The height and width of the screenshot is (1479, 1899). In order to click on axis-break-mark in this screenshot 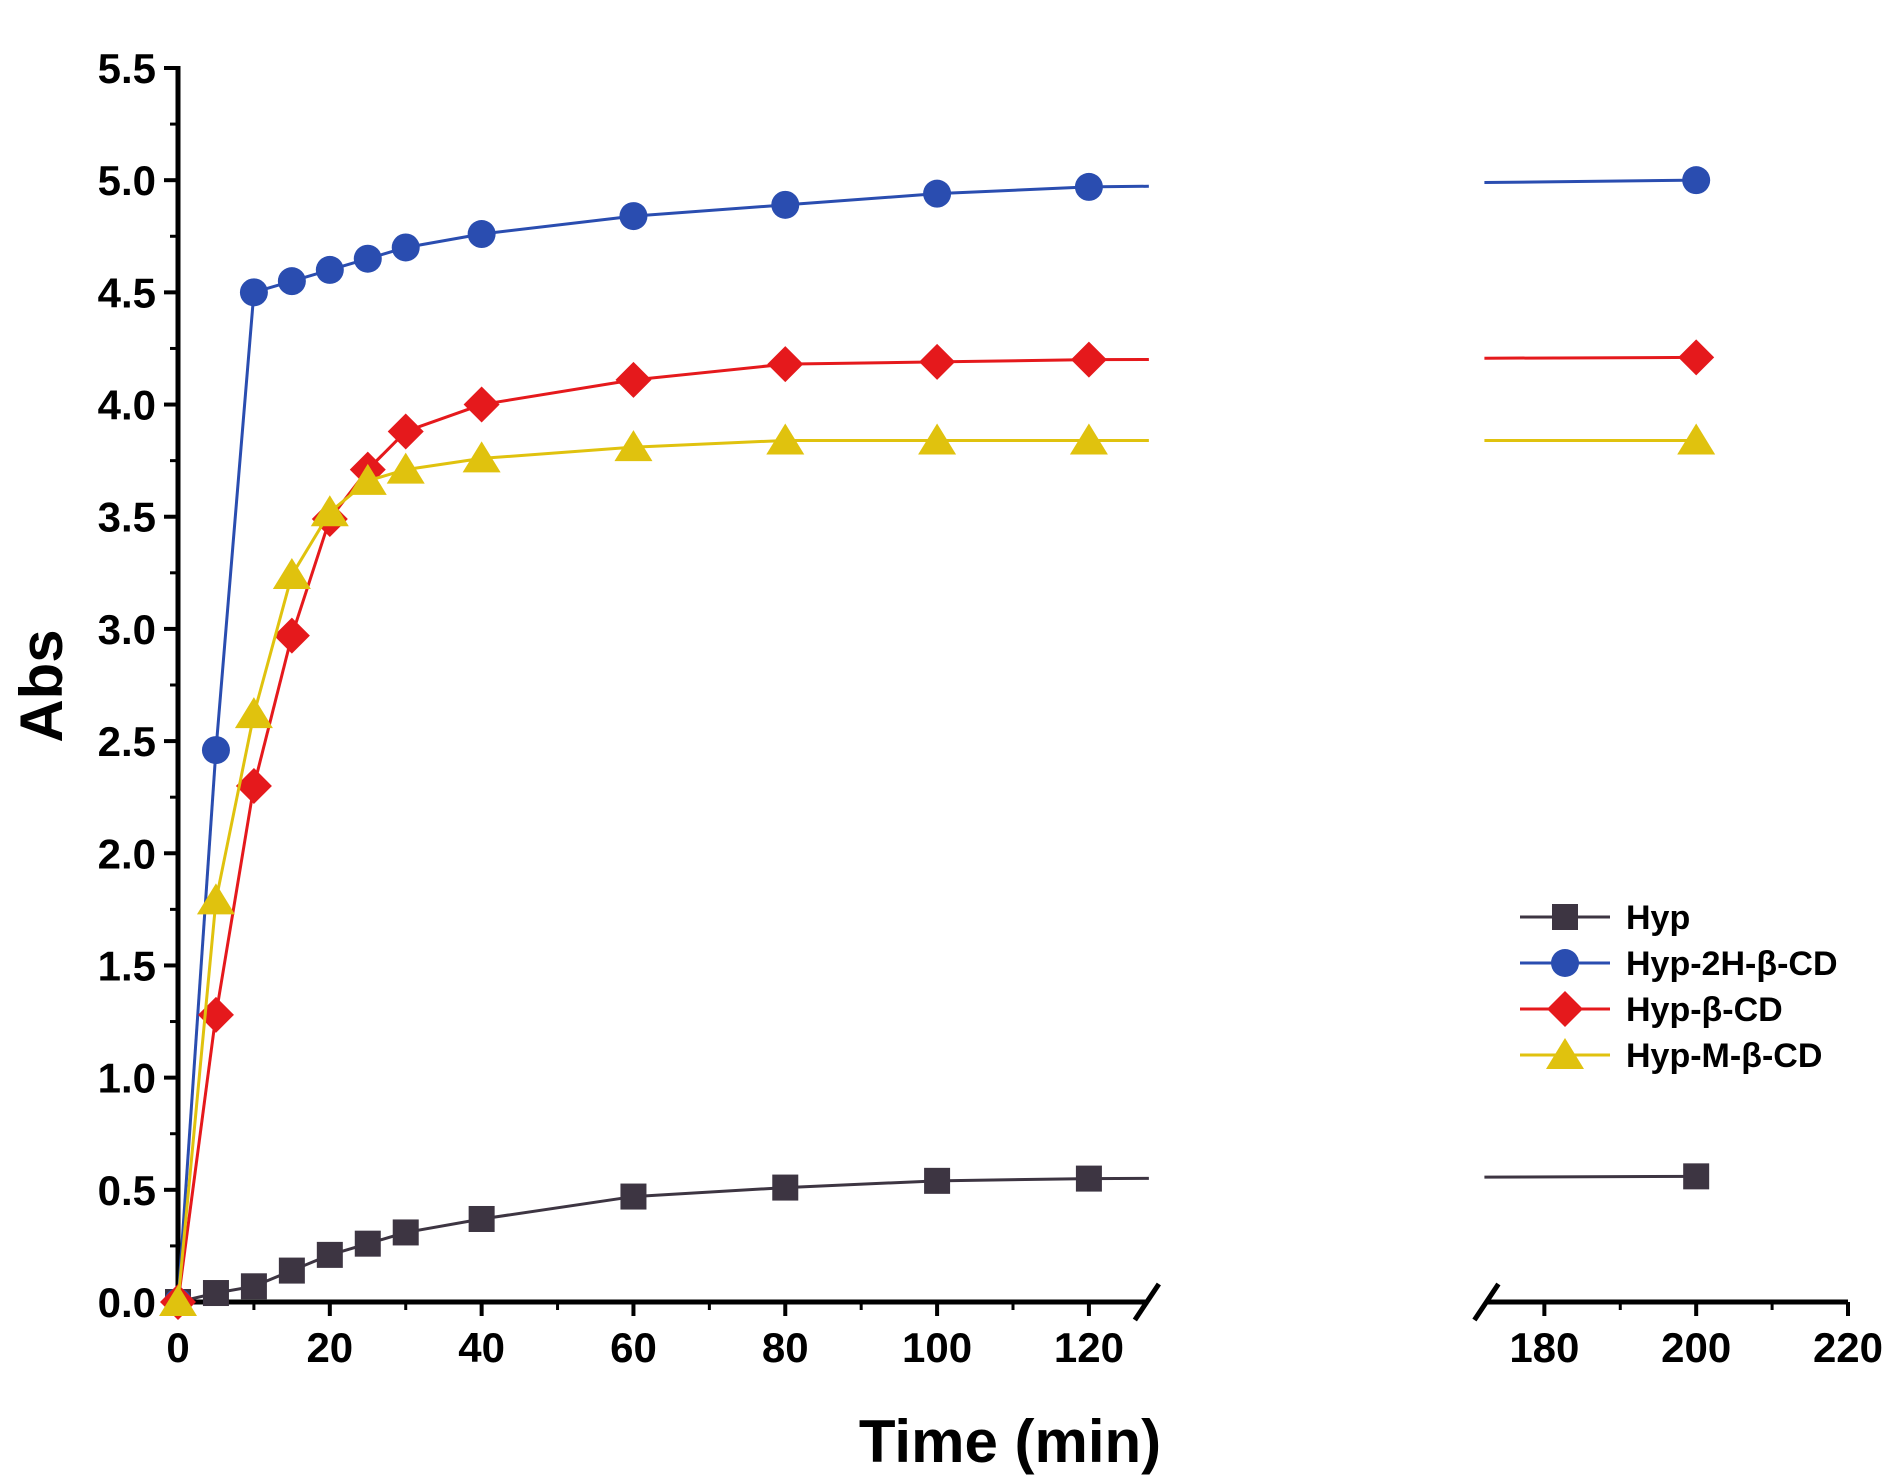, I will do `click(1486, 1302)`.